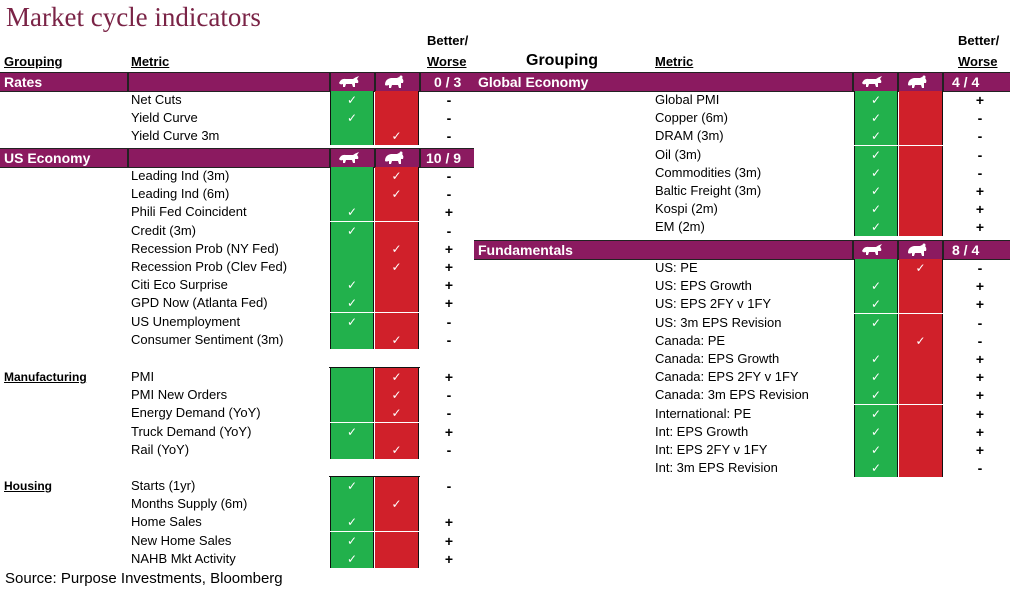 Image resolution: width=1024 pixels, height=607 pixels. I want to click on category-label: Rates, so click(23, 82).